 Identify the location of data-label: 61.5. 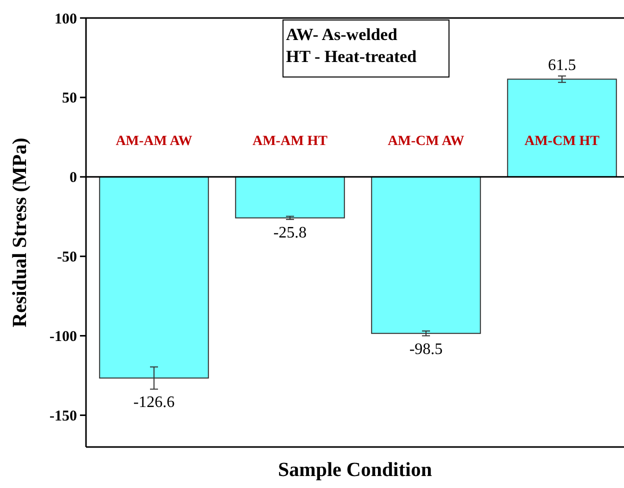
(562, 65).